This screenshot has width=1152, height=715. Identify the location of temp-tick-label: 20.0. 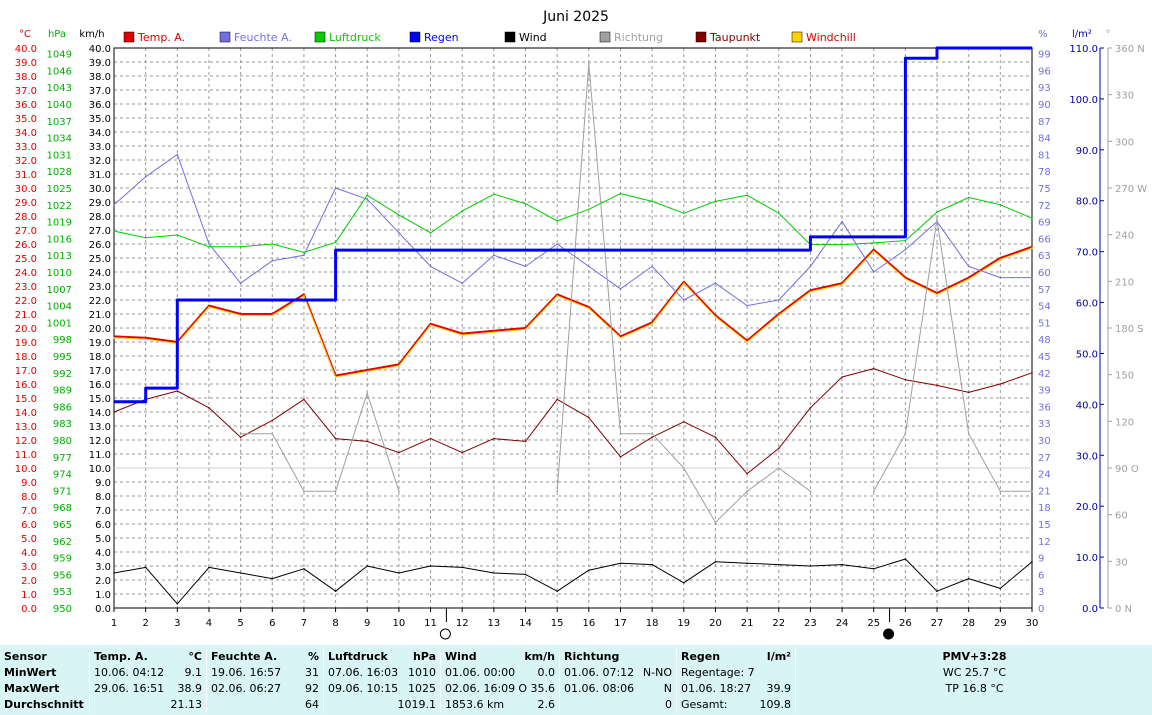
(26, 329).